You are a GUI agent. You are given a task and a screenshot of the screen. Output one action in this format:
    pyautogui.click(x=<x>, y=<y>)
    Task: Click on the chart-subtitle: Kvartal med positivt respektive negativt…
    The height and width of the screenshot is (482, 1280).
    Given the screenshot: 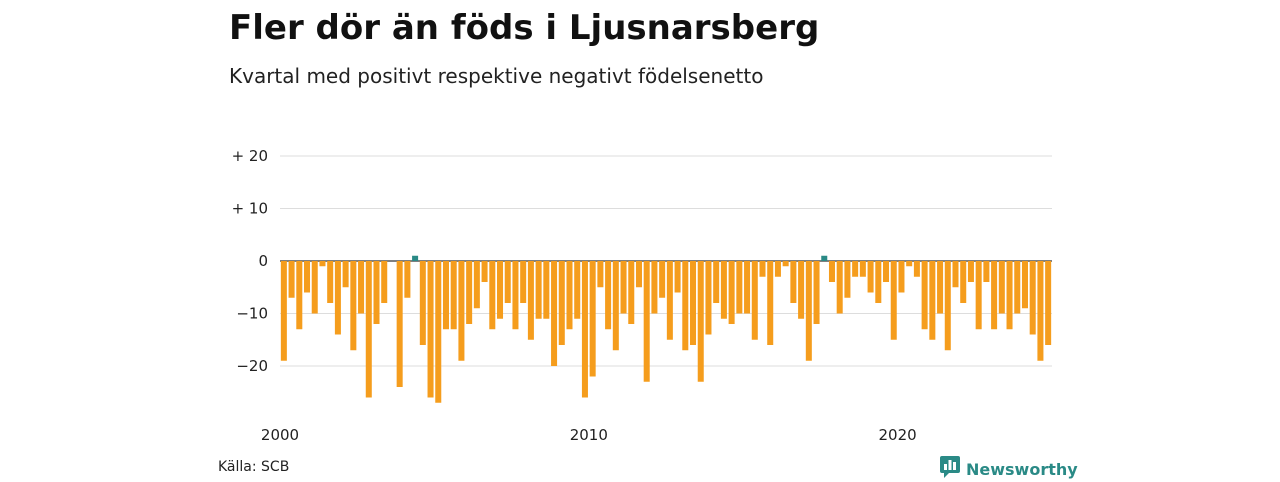 What is the action you would take?
    pyautogui.click(x=496, y=76)
    